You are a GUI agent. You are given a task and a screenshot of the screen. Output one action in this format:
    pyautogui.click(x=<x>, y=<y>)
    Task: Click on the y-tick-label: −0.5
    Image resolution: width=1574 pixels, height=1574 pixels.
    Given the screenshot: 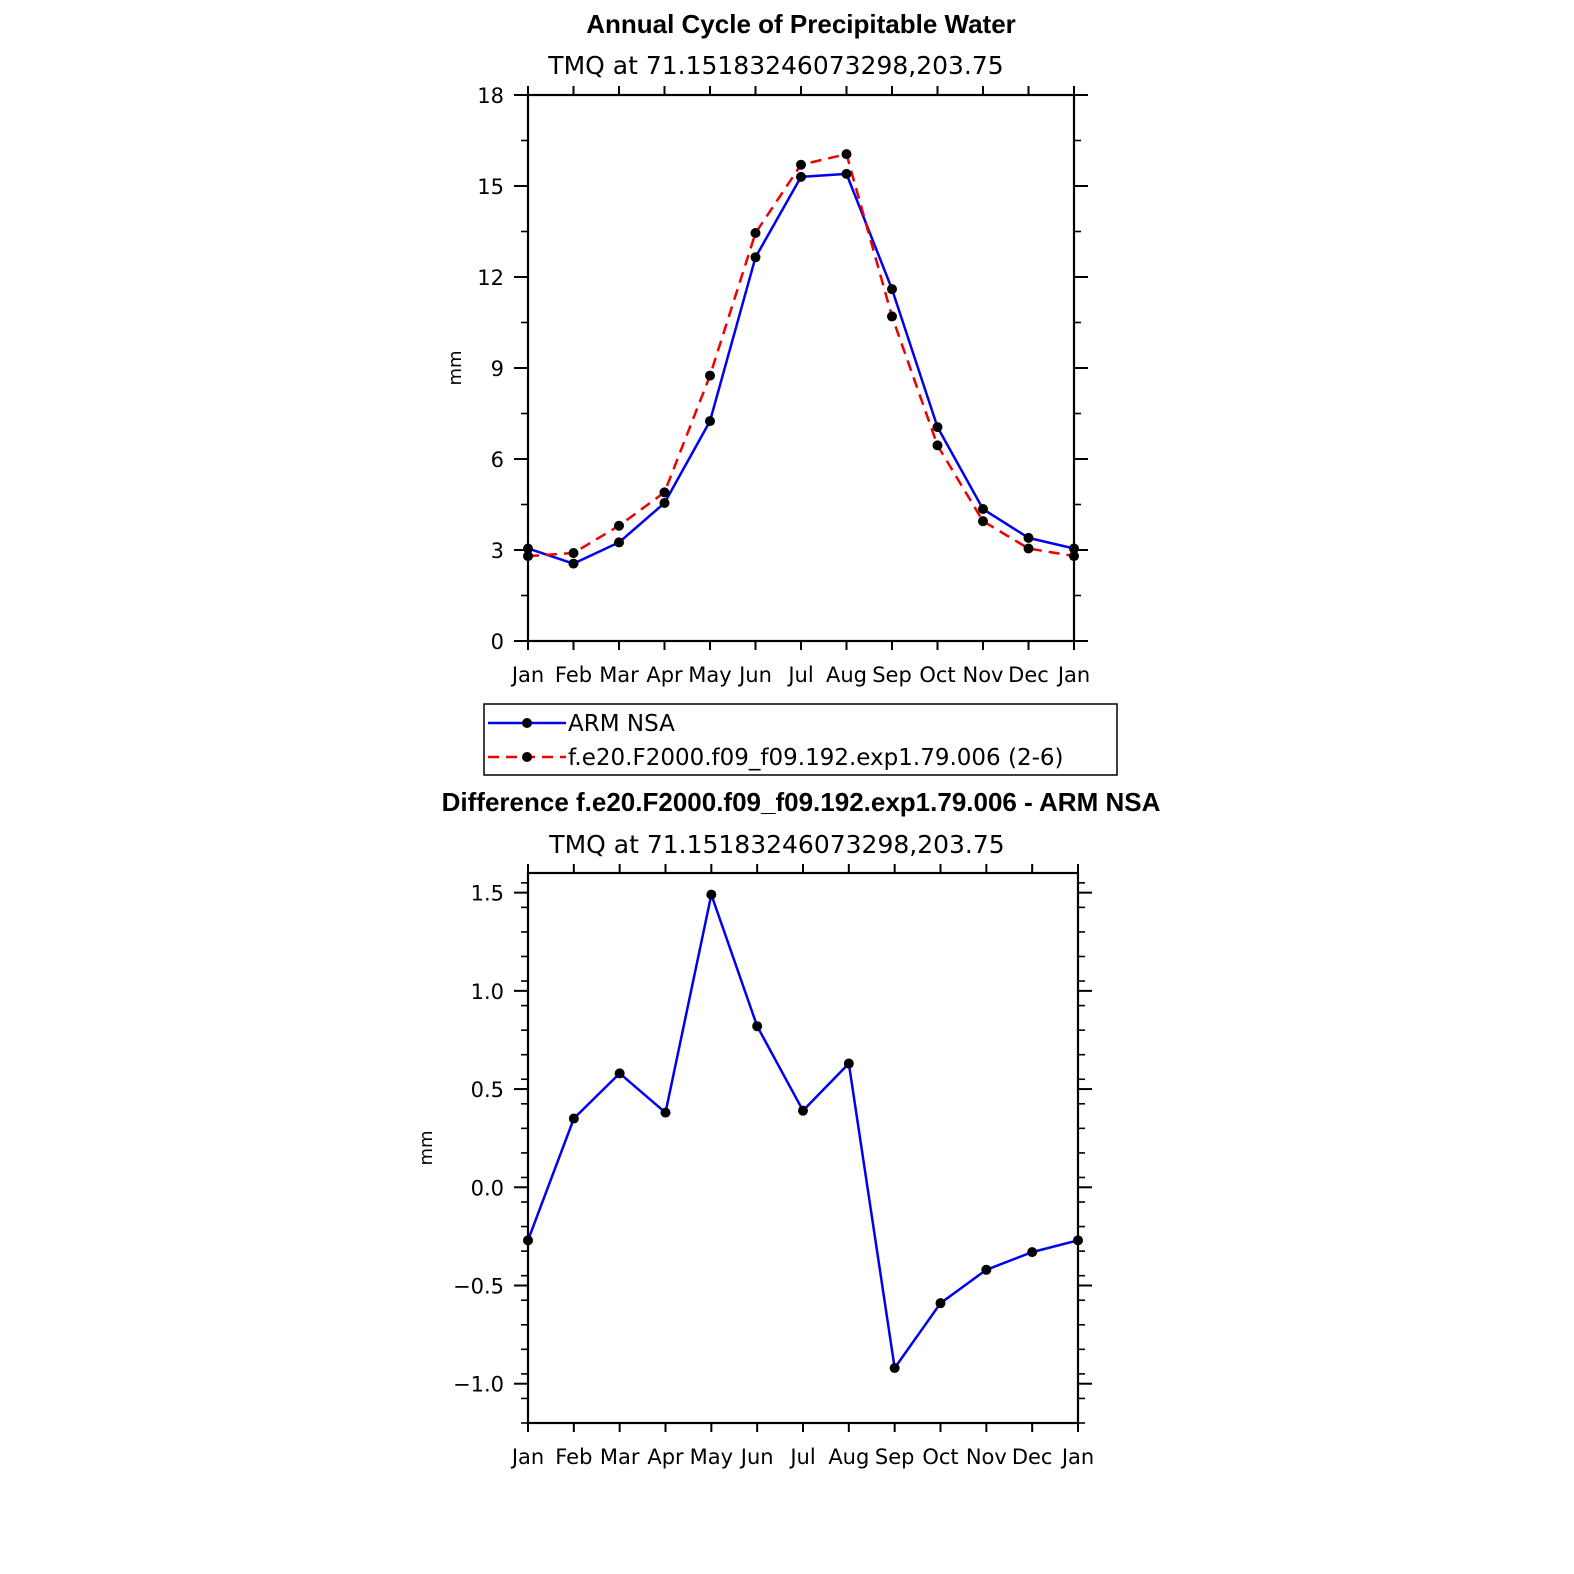 What is the action you would take?
    pyautogui.click(x=478, y=1287)
    